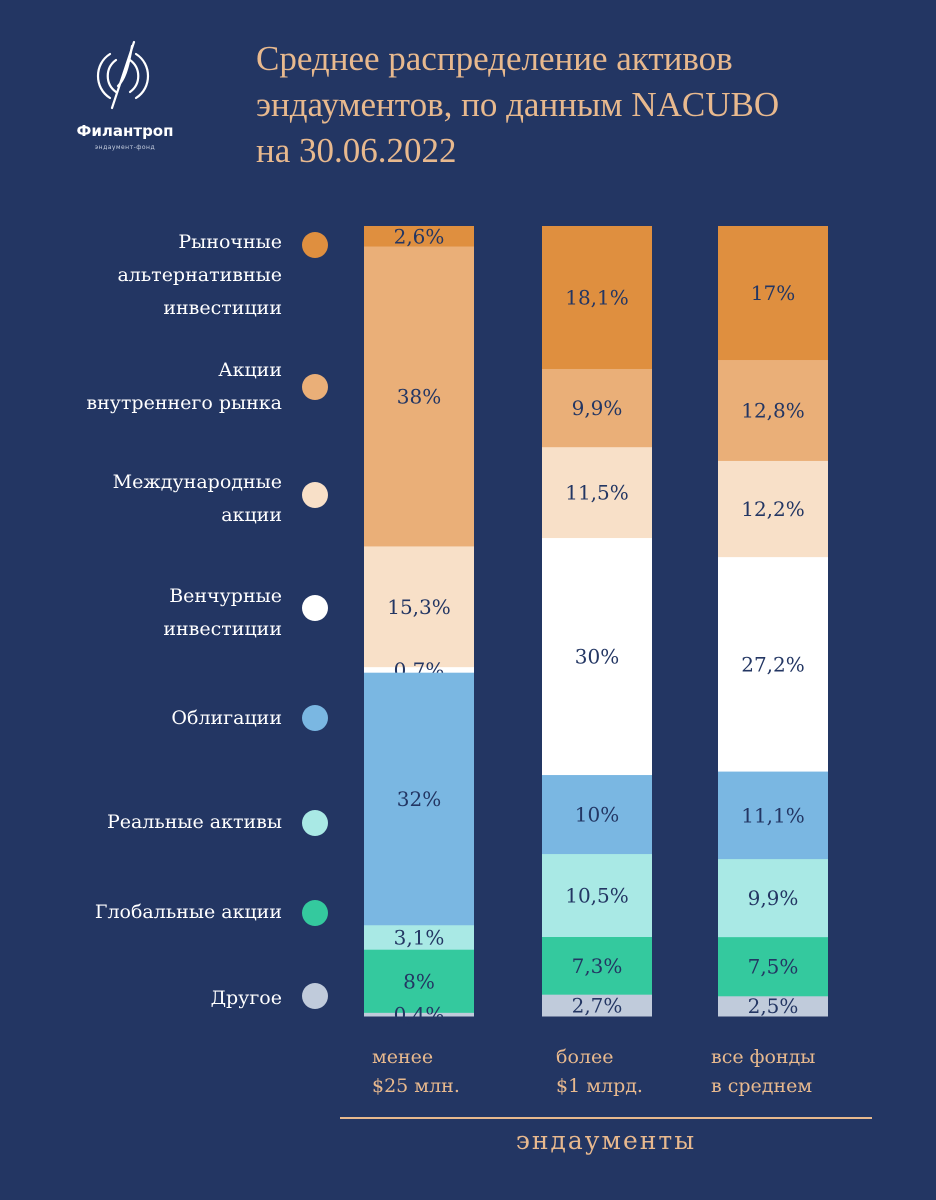 The width and height of the screenshot is (936, 1200). I want to click on data-label-3-4: 27,2%, so click(773, 664).